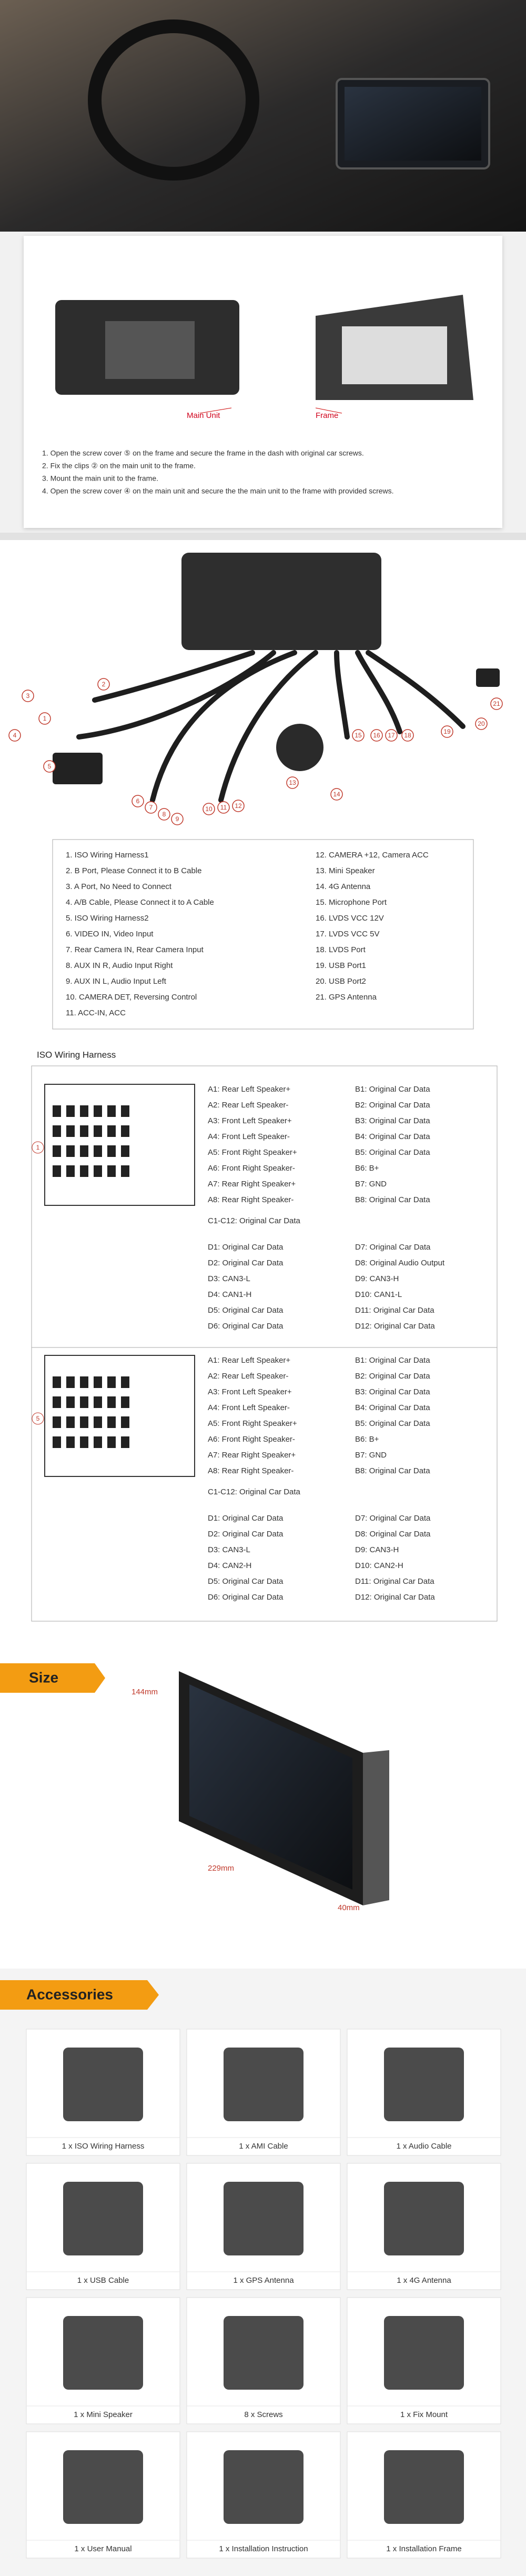 This screenshot has height=2576, width=526. I want to click on pin-a: A1: Rear Left Speaker+, so click(249, 1090).